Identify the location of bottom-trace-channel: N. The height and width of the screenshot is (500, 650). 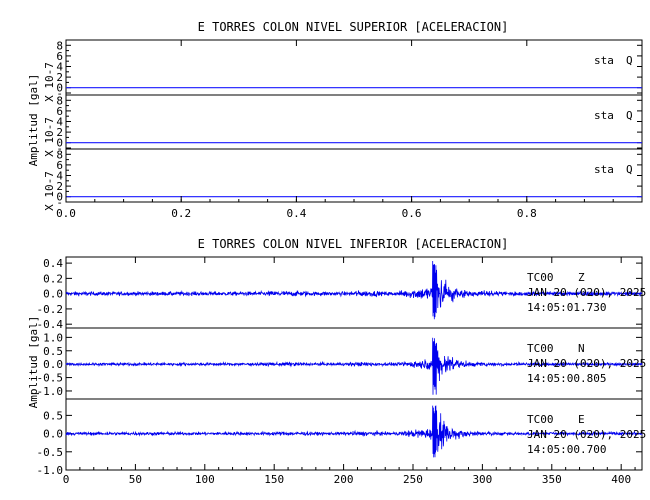
(581, 348).